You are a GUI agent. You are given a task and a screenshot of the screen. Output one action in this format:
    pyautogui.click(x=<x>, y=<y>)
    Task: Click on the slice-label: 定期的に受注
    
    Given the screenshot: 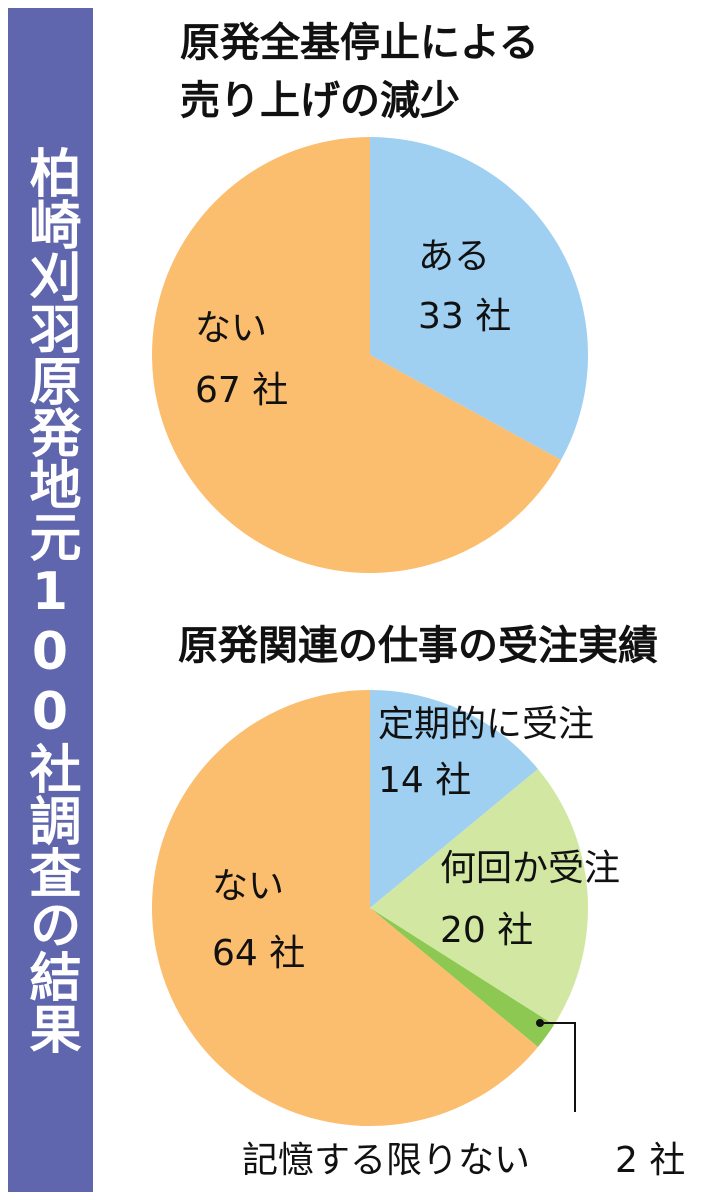 What is the action you would take?
    pyautogui.click(x=486, y=724)
    